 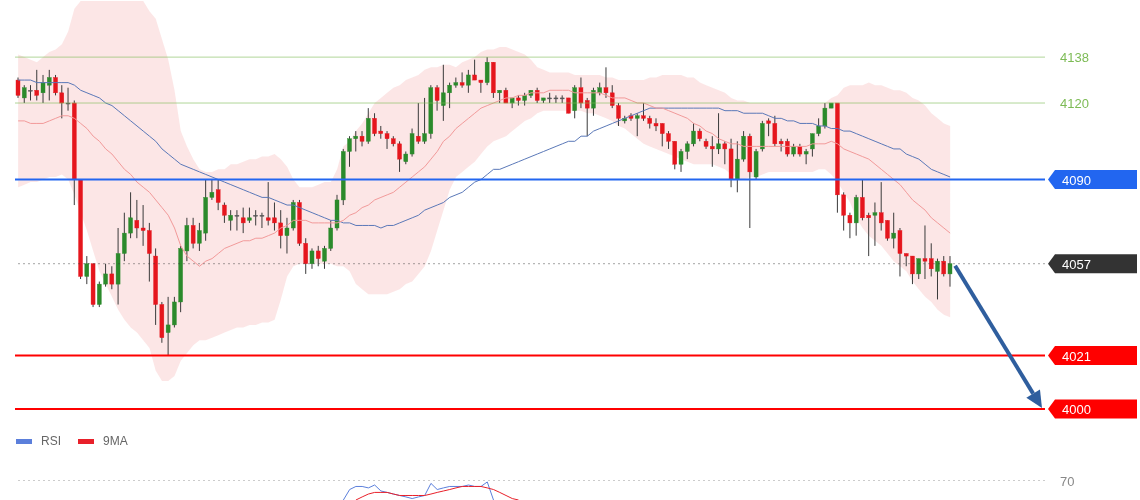 What do you see at coordinates (51, 441) in the screenshot?
I see `legend-label: RSI` at bounding box center [51, 441].